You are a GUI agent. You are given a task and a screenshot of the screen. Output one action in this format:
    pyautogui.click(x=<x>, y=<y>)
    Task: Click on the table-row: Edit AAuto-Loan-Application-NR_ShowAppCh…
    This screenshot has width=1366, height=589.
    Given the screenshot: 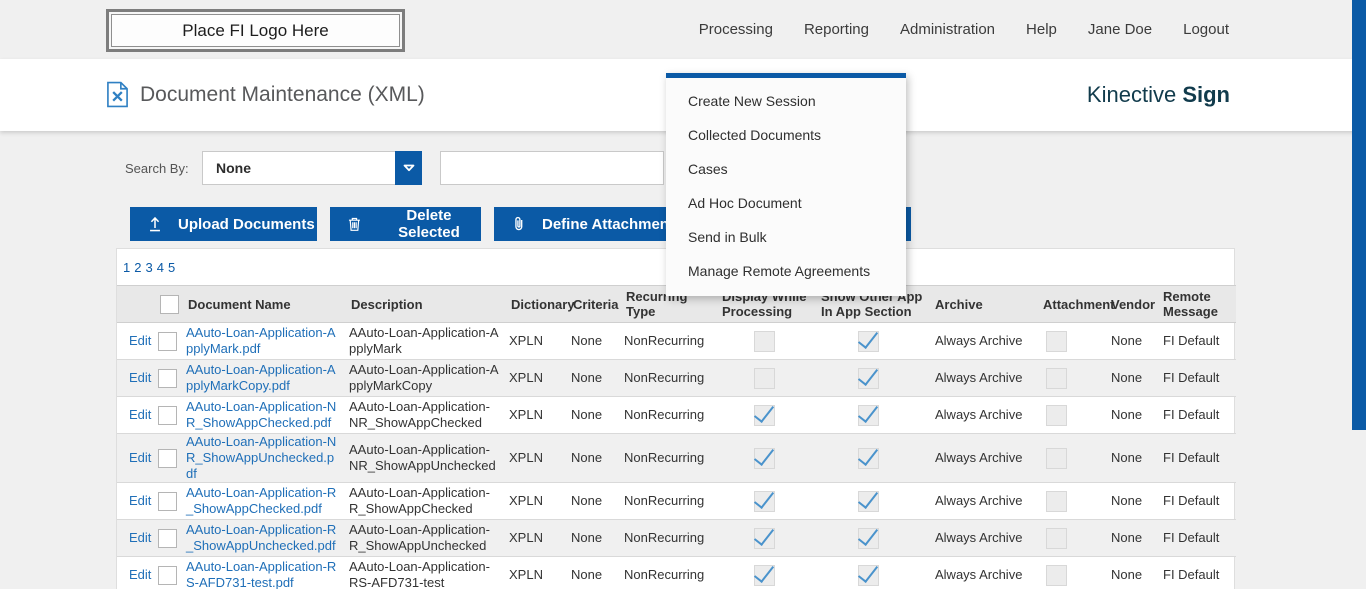 What is the action you would take?
    pyautogui.click(x=676, y=415)
    